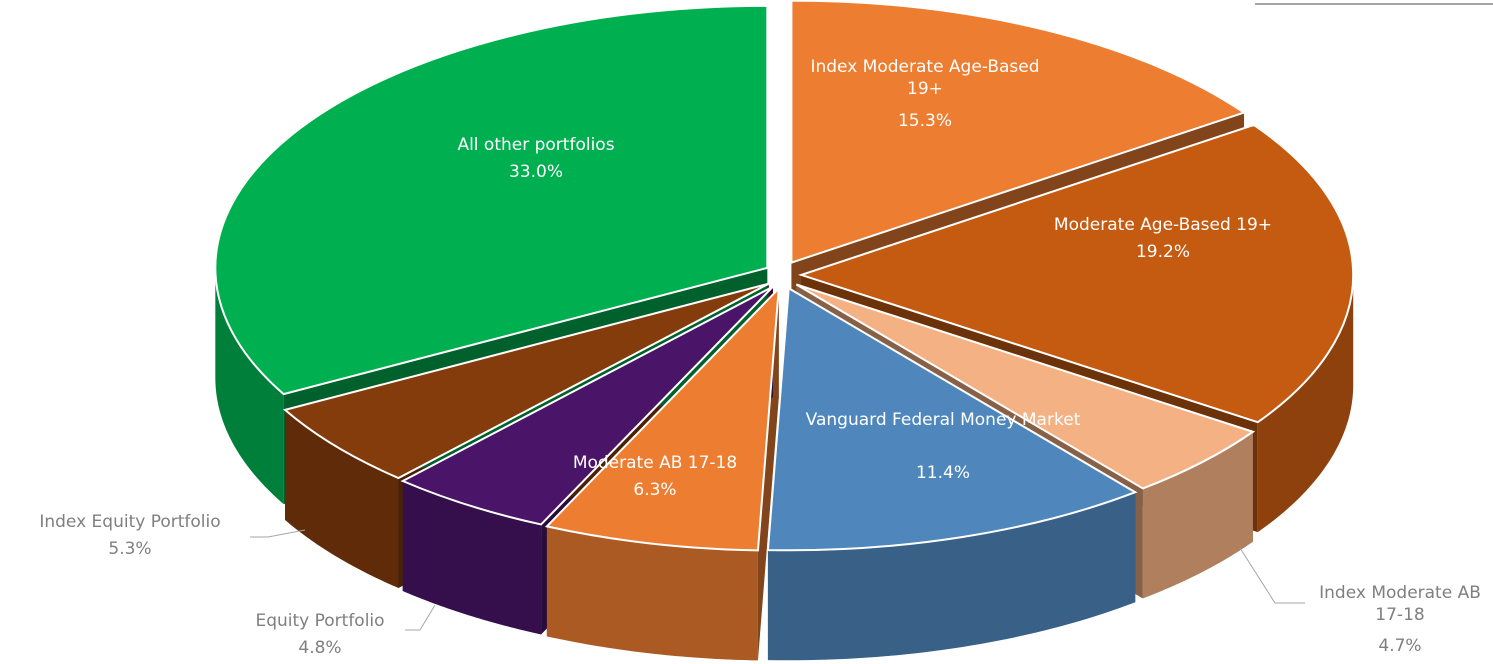 This screenshot has height=664, width=1493. Describe the element at coordinates (320, 621) in the screenshot. I see `slice-label: Equity Portfolio` at that location.